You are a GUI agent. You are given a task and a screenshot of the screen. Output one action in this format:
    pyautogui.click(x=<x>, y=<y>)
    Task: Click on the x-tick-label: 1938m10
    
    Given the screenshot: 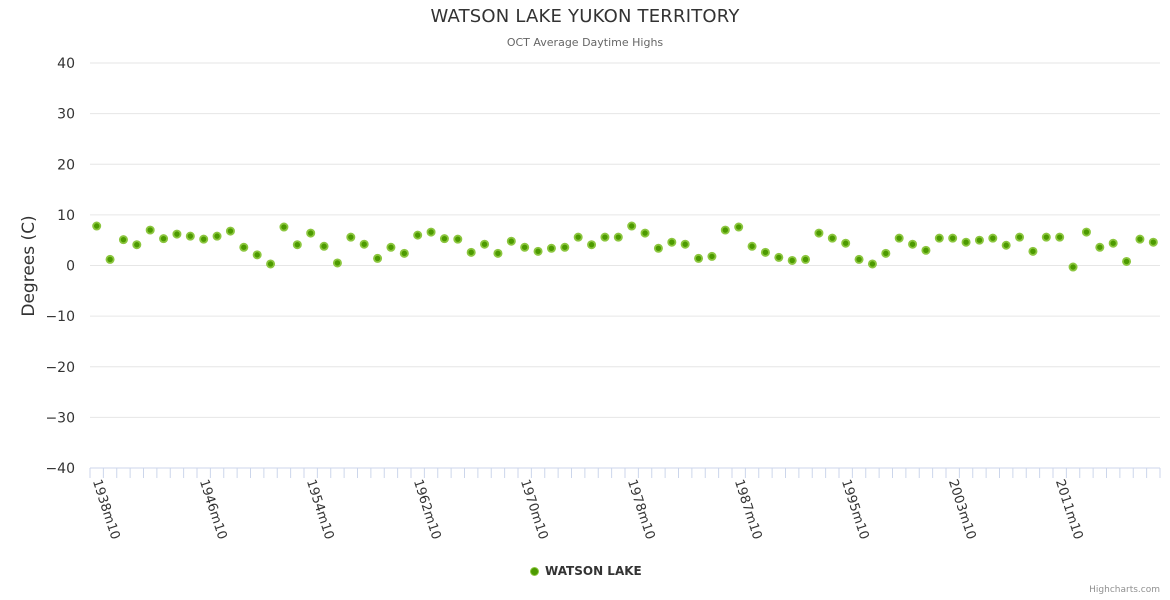 What is the action you would take?
    pyautogui.click(x=106, y=510)
    